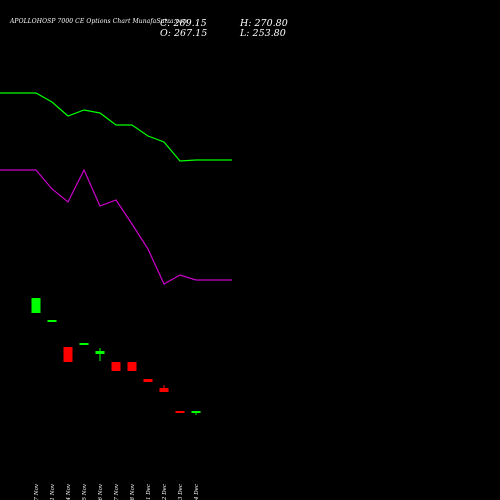  Describe the element at coordinates (149, 492) in the screenshot. I see `x-tick-label: 01 Dec` at that location.